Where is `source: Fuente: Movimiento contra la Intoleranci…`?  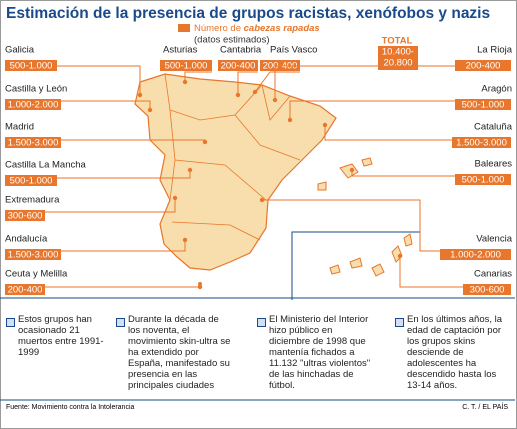 source: Fuente: Movimiento contra la Intoleranci… is located at coordinates (70, 407).